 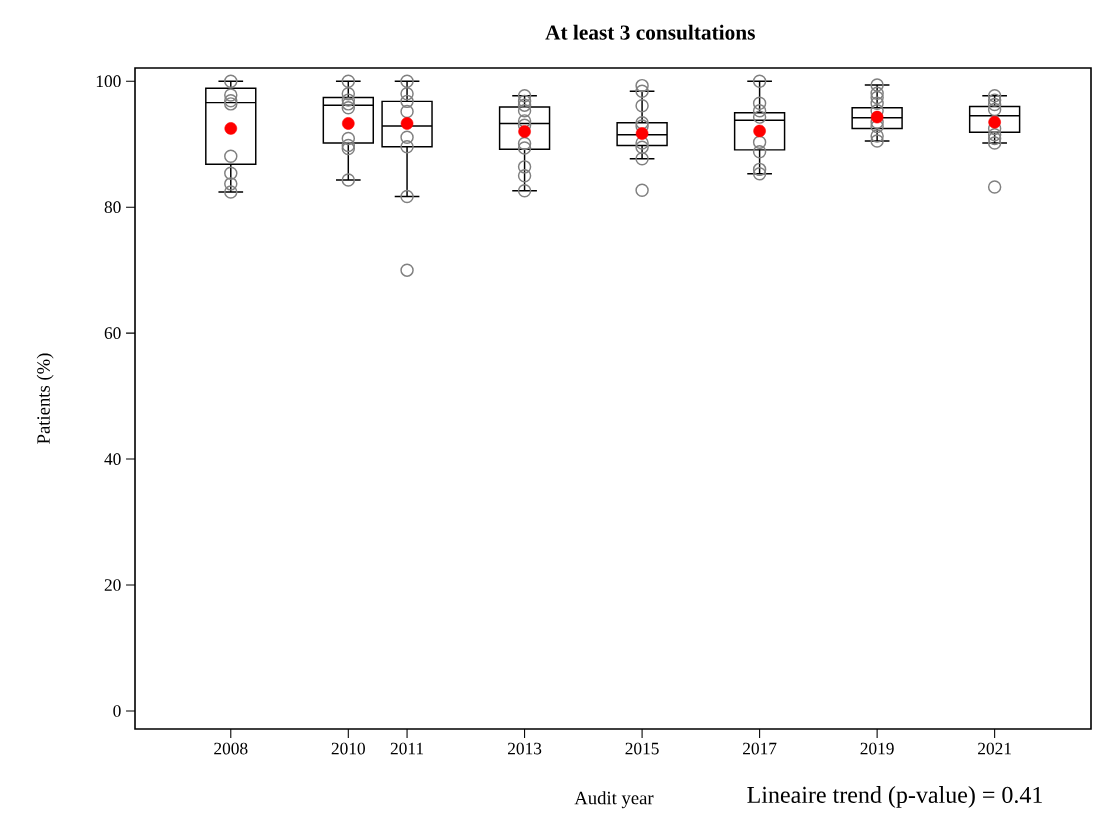 I want to click on x-tick-label: 2021, so click(x=994, y=748).